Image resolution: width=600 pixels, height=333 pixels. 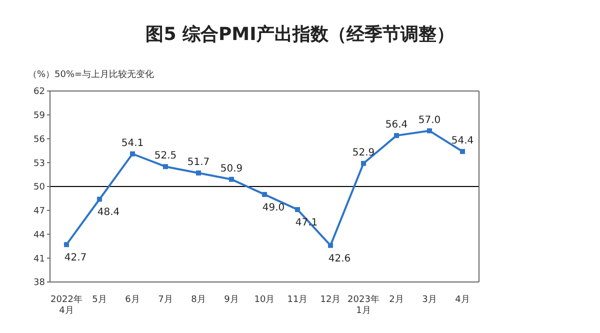 I want to click on data-label: 54.4, so click(x=462, y=140).